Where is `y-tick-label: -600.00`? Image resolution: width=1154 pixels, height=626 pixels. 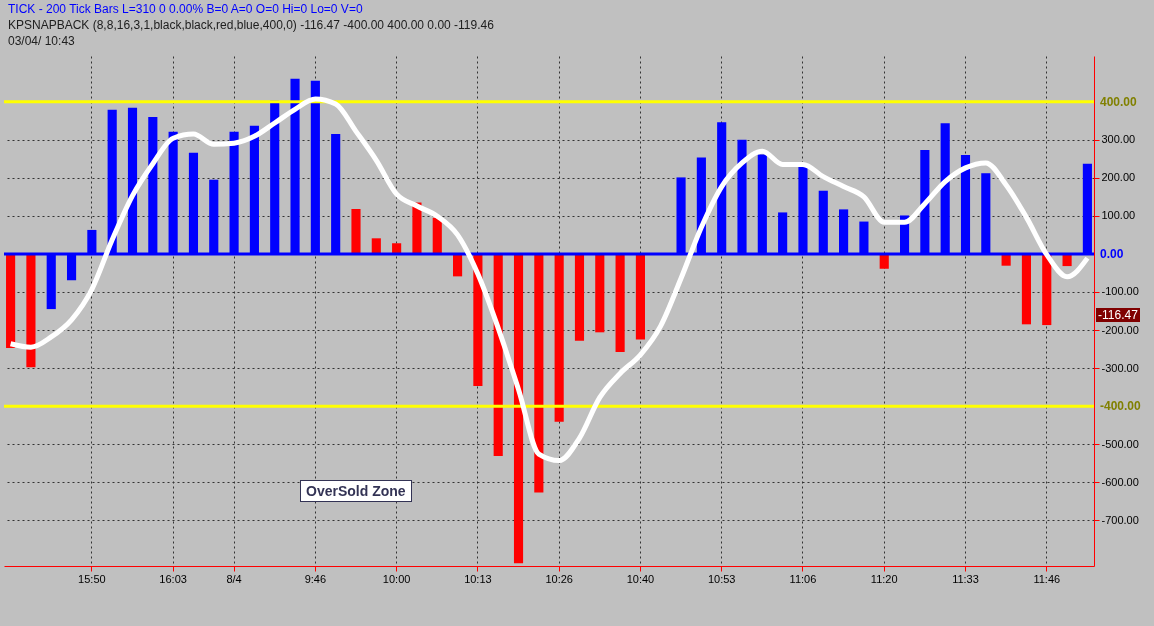 y-tick-label: -600.00 is located at coordinates (1120, 481).